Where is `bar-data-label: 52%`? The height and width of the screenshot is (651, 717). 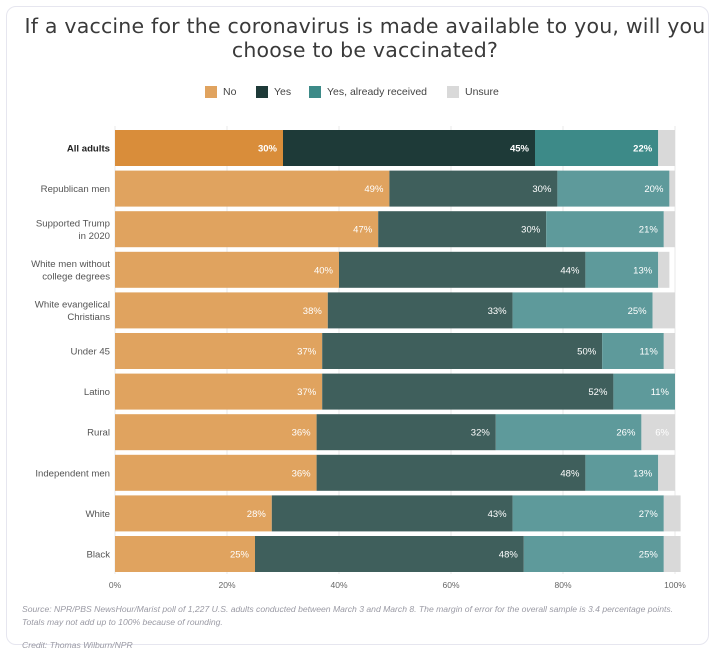
bar-data-label: 52% is located at coordinates (598, 392).